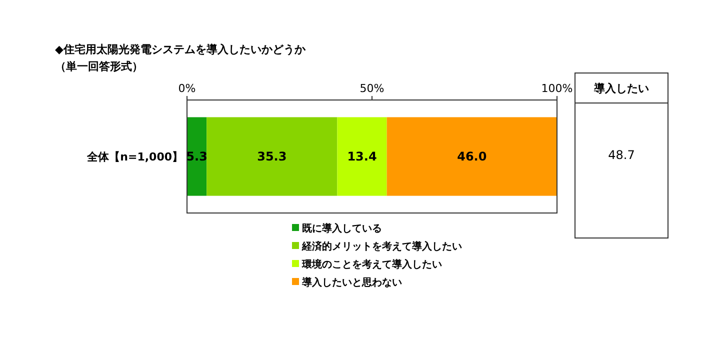  Describe the element at coordinates (99, 66) in the screenshot. I see `text: （単一回答形式）` at that location.